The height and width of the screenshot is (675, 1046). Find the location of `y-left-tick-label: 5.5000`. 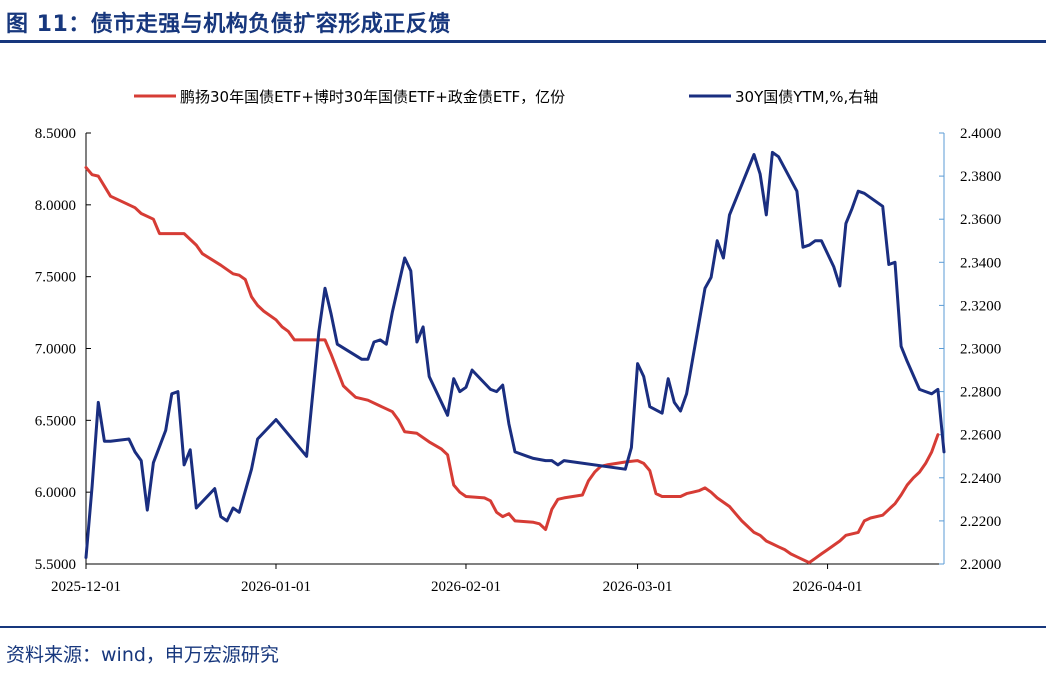

y-left-tick-label: 5.5000 is located at coordinates (55, 565).